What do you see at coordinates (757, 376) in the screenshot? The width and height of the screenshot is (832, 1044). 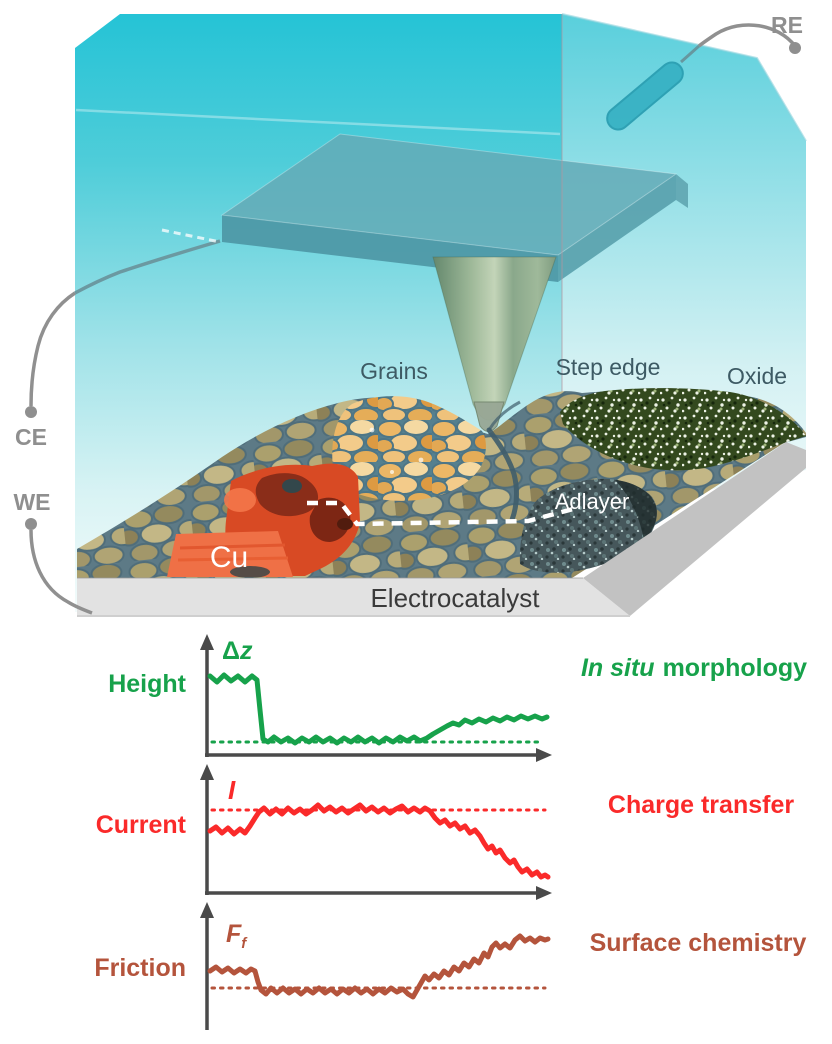 I see `oxide-label: Oxide` at bounding box center [757, 376].